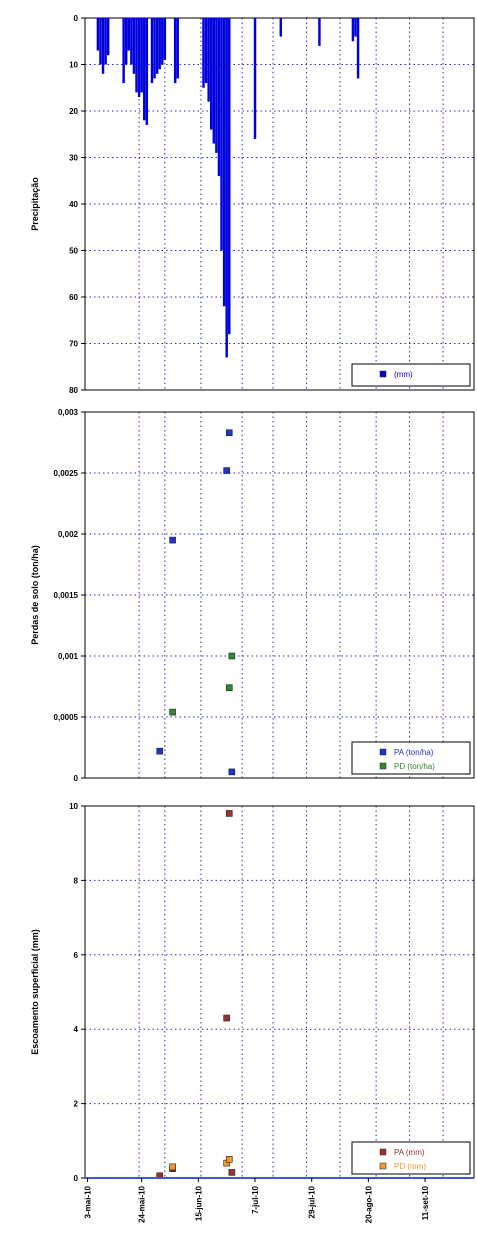  What do you see at coordinates (76, 1178) in the screenshot?
I see `y-tick-label-3-0: 0` at bounding box center [76, 1178].